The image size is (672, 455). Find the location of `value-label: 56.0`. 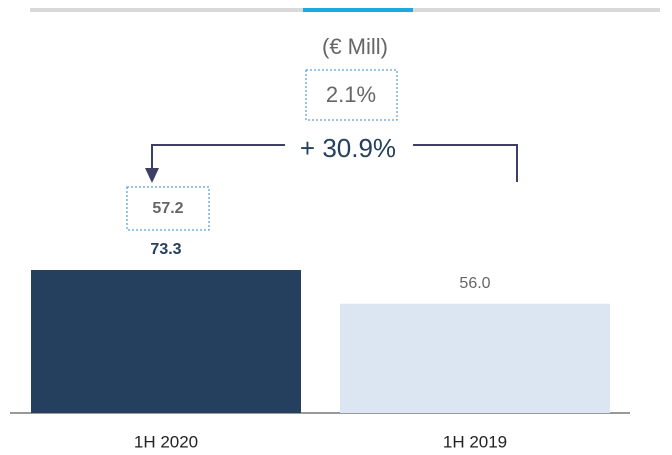

value-label: 56.0 is located at coordinates (474, 283).